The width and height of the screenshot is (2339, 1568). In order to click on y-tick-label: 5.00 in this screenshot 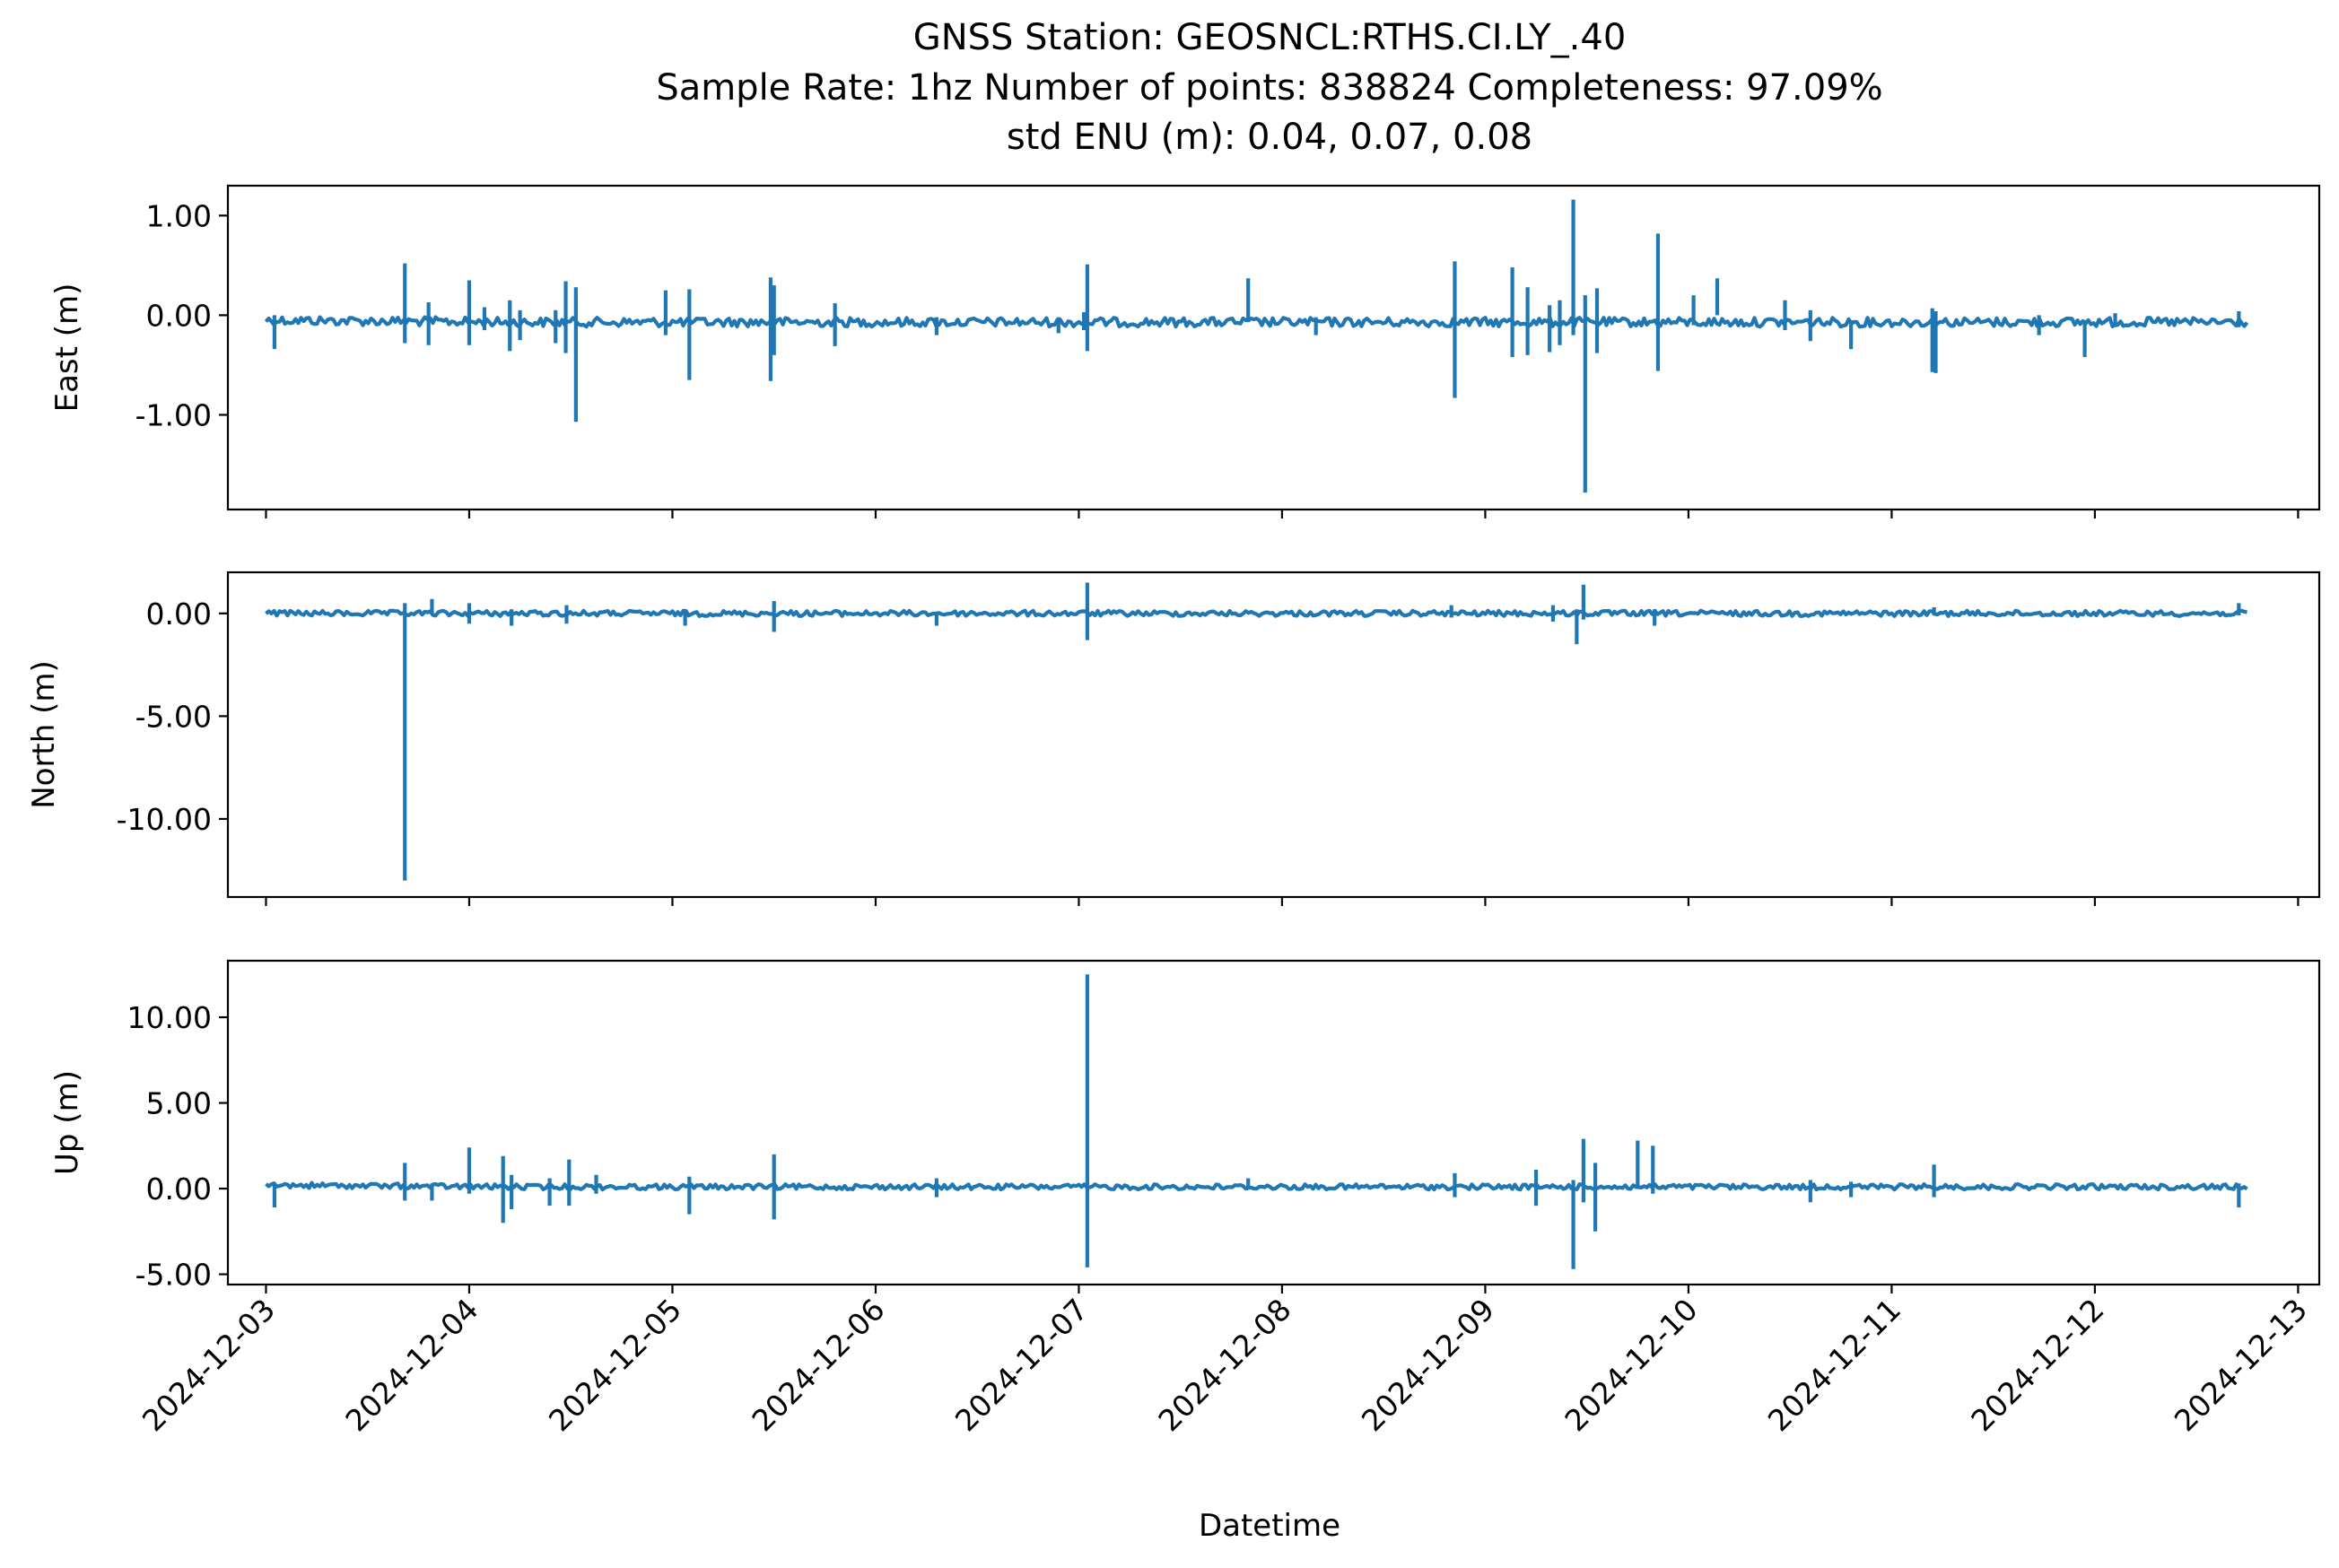, I will do `click(179, 1103)`.